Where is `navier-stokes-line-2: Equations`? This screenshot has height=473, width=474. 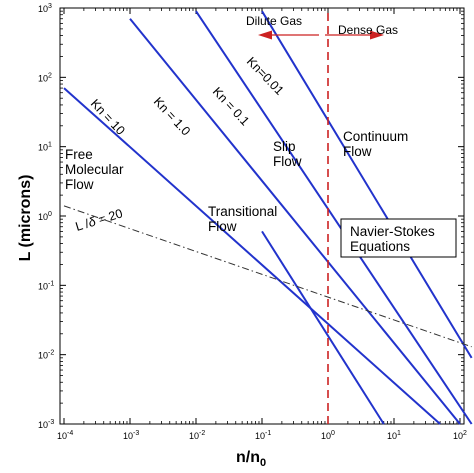 navier-stokes-line-2: Equations is located at coordinates (380, 246).